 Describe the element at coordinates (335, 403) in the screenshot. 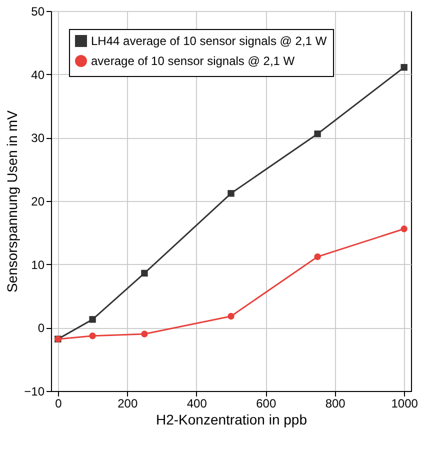

I see `x-tick-label: 800` at that location.